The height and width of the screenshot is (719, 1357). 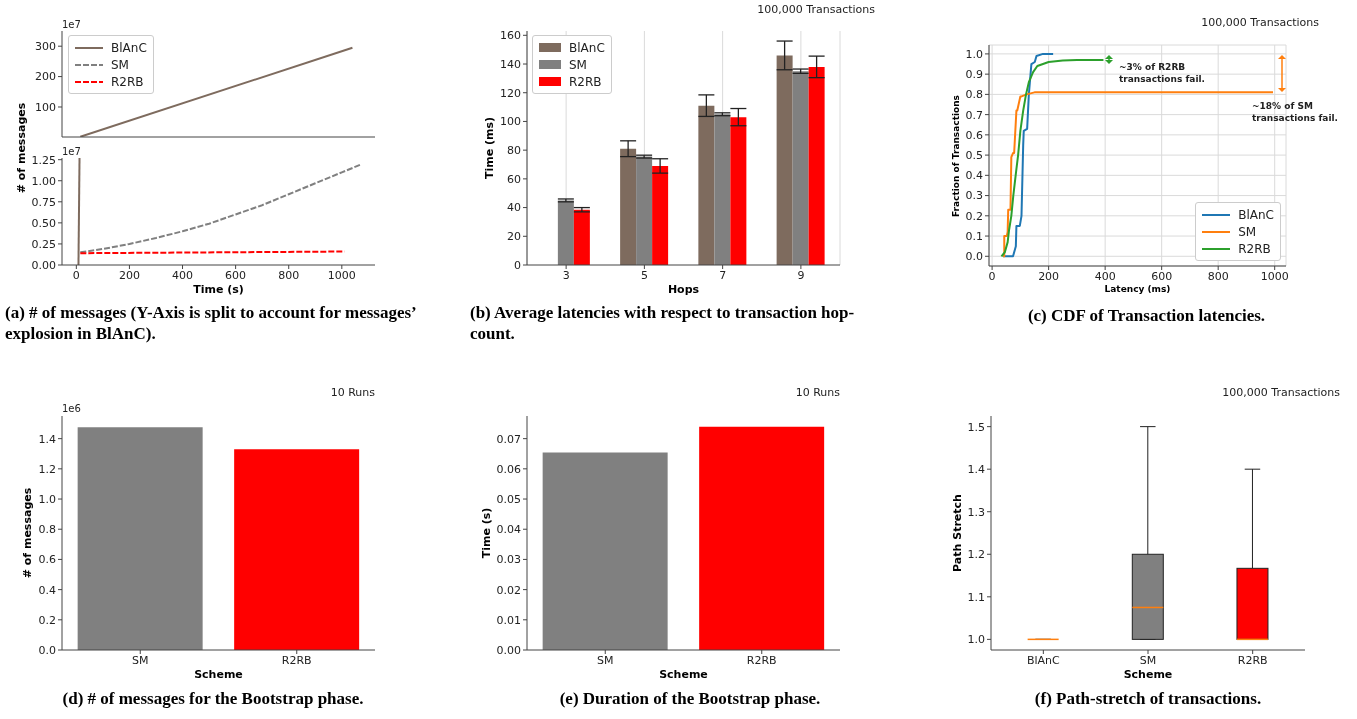 I want to click on y-tick-label: 1.5, so click(x=976, y=427).